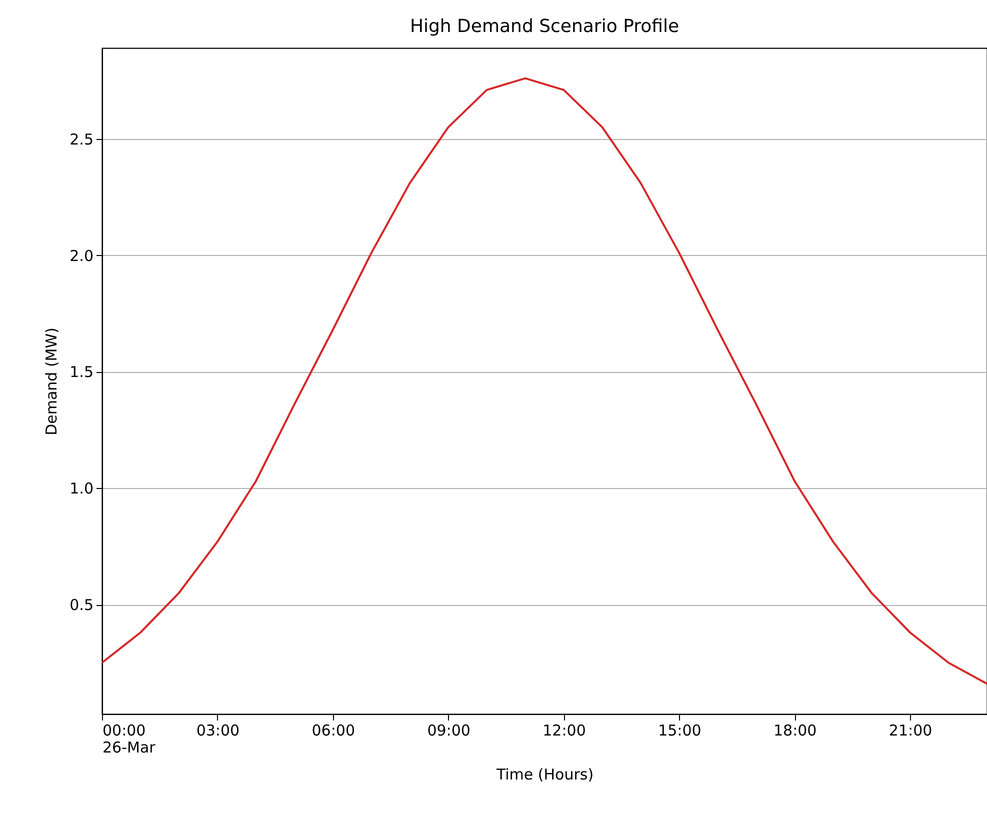 The width and height of the screenshot is (987, 823). Describe the element at coordinates (82, 255) in the screenshot. I see `y-tick-label: 2.0` at that location.